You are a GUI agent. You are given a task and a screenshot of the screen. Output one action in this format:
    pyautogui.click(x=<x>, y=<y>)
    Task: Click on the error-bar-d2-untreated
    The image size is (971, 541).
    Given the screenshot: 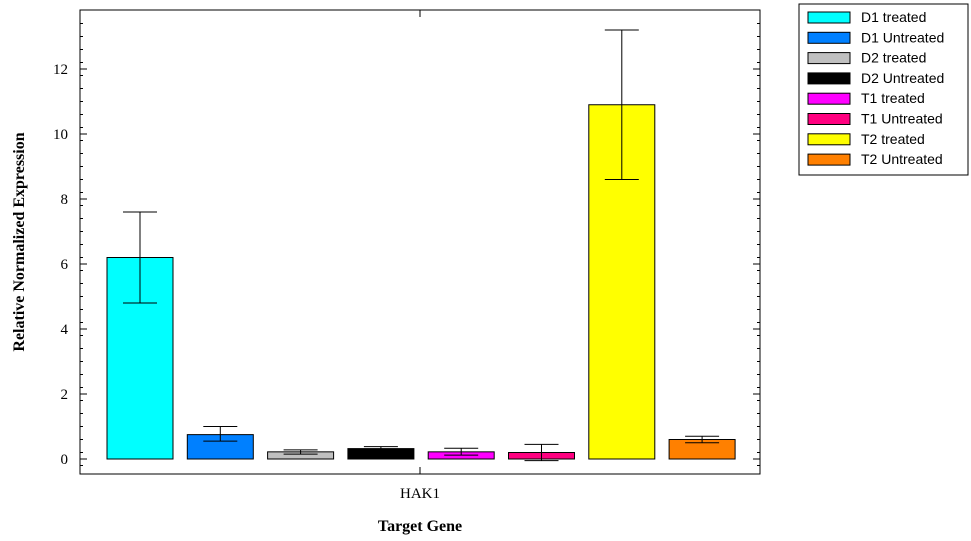 What is the action you would take?
    pyautogui.click(x=380, y=449)
    